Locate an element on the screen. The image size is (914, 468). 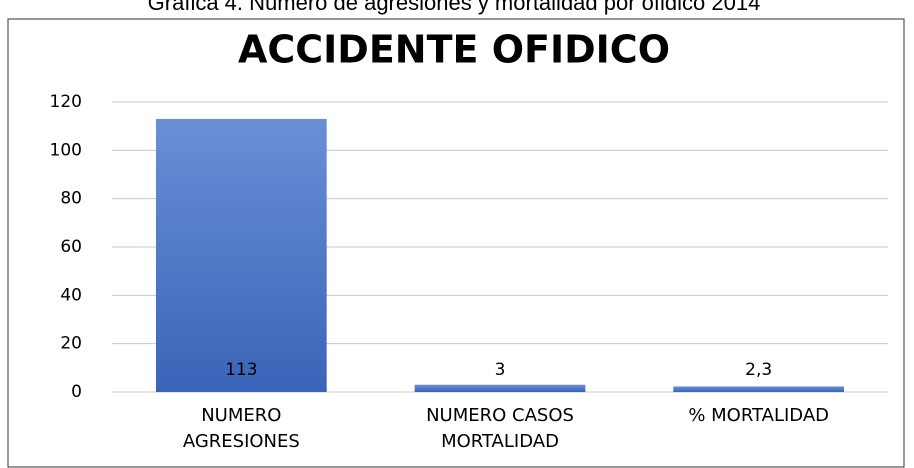
y-tick-label: 80 is located at coordinates (71, 199).